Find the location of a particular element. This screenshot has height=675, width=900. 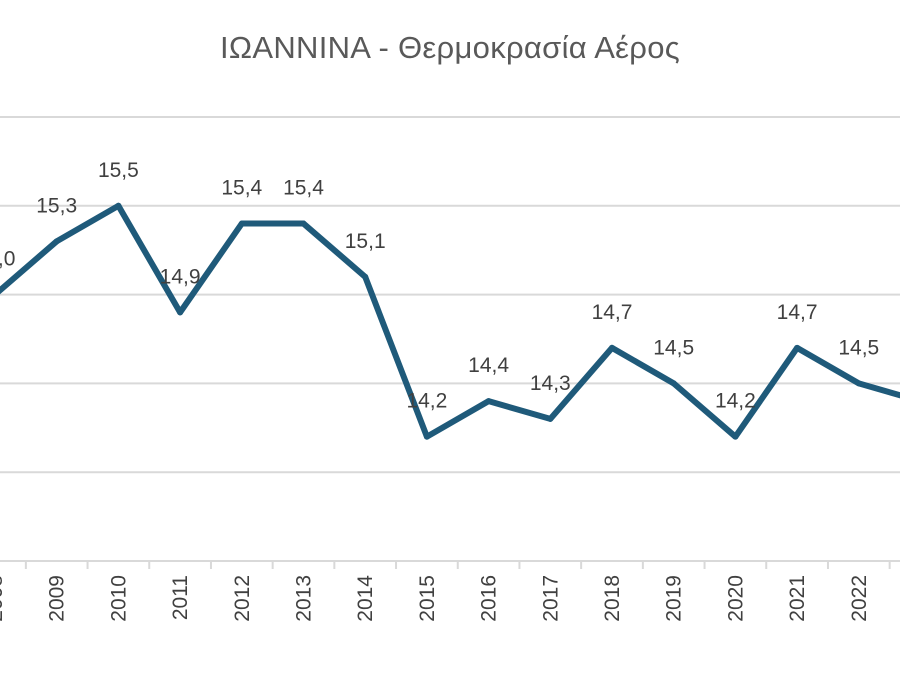

x-tick-label: 2018 is located at coordinates (612, 598).